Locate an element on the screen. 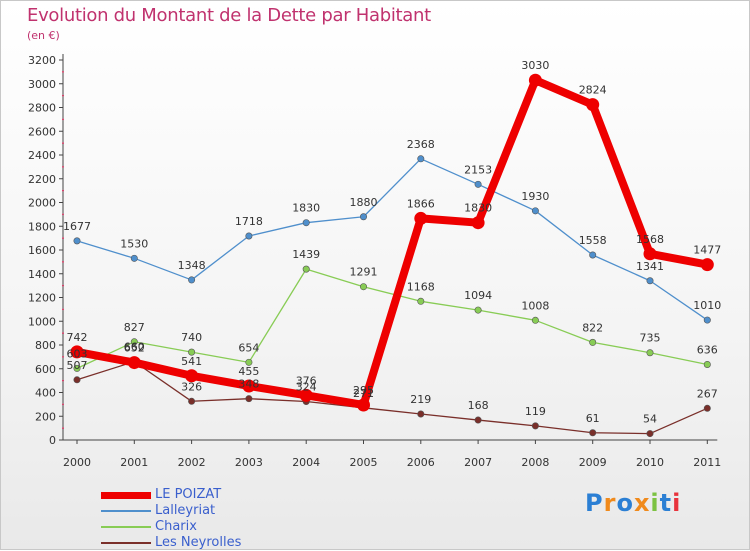  data-label: 455 is located at coordinates (248, 371).